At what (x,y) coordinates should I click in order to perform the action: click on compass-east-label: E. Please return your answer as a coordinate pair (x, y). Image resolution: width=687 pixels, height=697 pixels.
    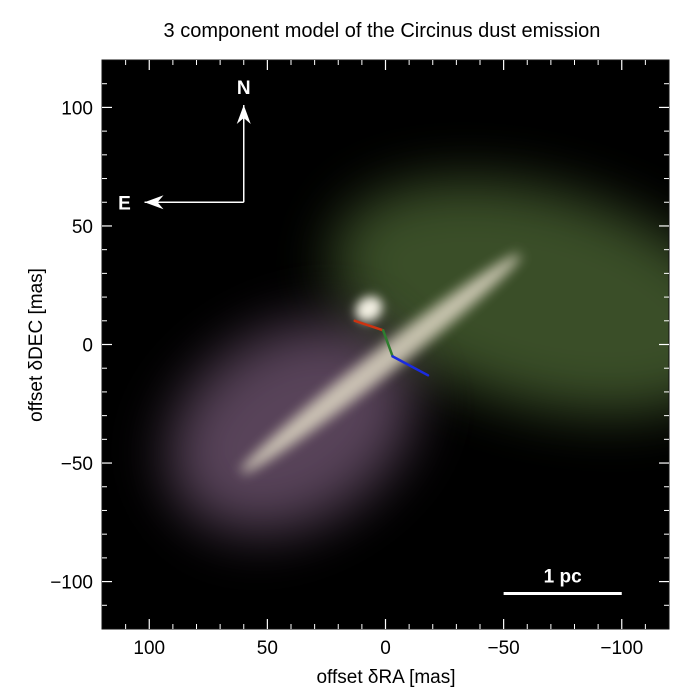
    Looking at the image, I should click on (124, 203).